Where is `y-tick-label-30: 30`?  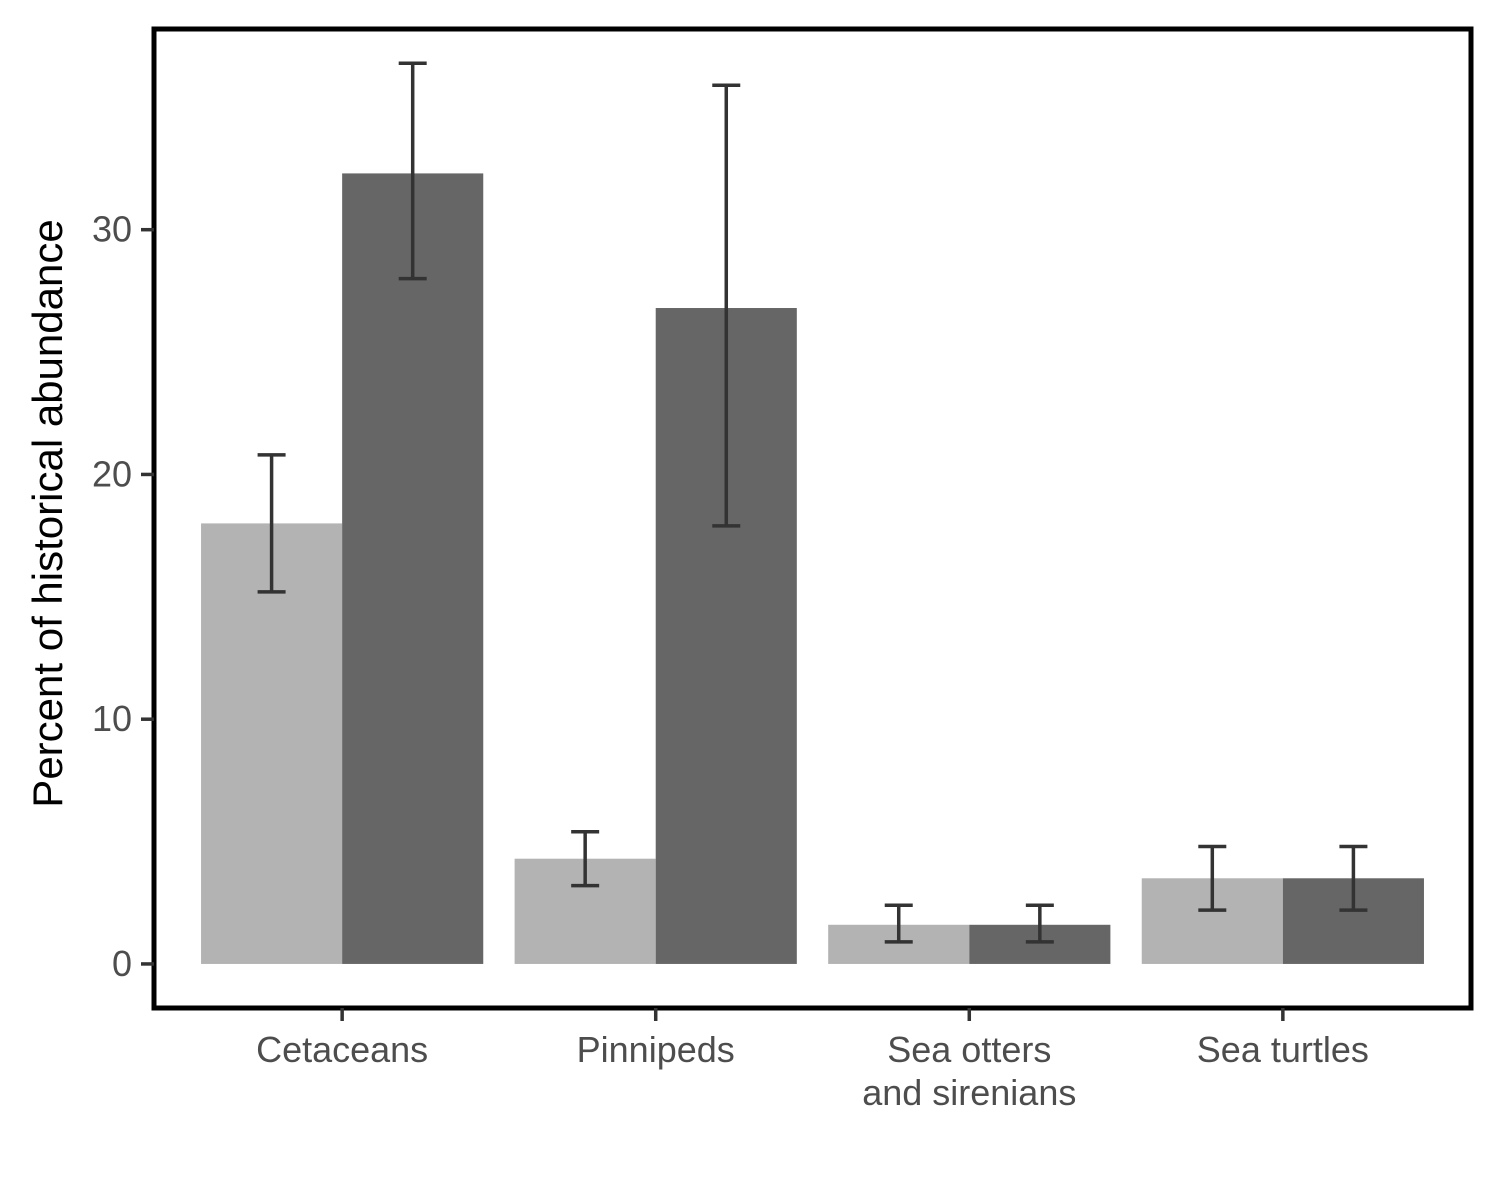 y-tick-label-30: 30 is located at coordinates (112, 229).